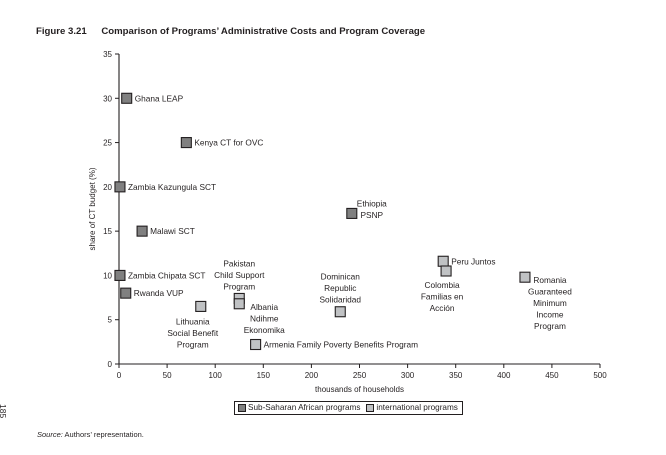 The width and height of the screenshot is (666, 455). I want to click on legend-label-international: international programs, so click(417, 407).